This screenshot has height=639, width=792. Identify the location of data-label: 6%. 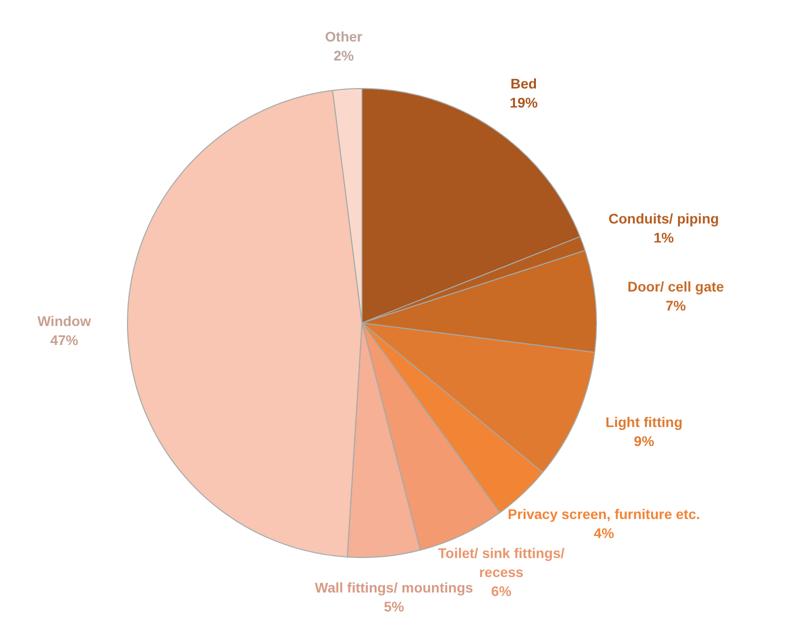
(501, 591).